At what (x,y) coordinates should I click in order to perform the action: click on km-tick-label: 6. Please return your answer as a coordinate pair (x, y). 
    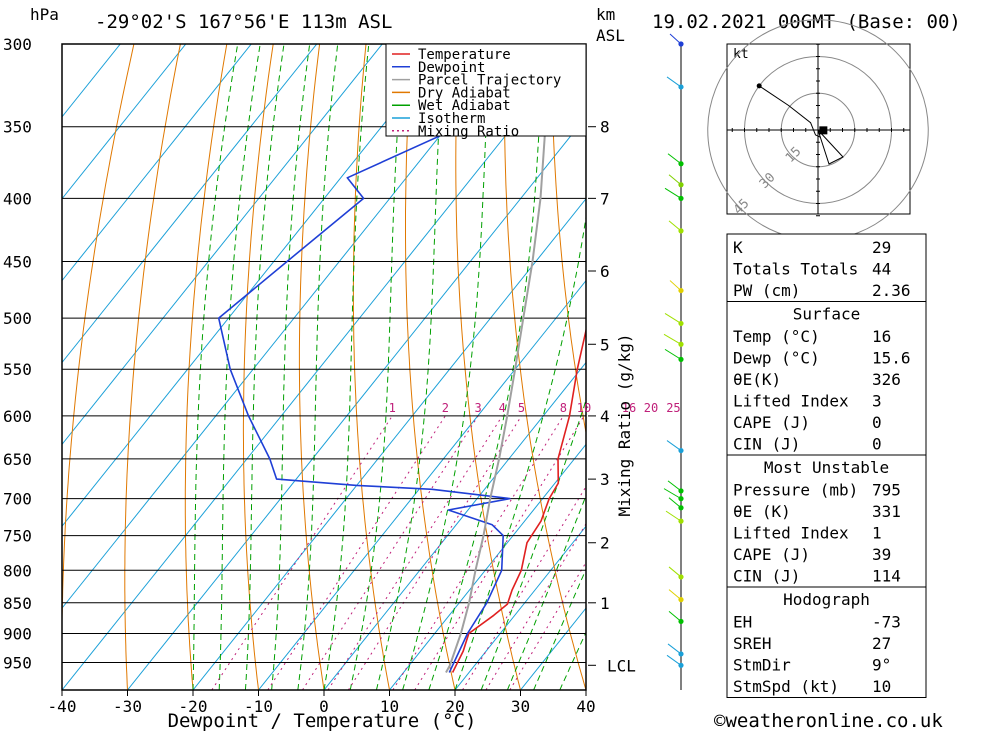
    Looking at the image, I should click on (605, 271).